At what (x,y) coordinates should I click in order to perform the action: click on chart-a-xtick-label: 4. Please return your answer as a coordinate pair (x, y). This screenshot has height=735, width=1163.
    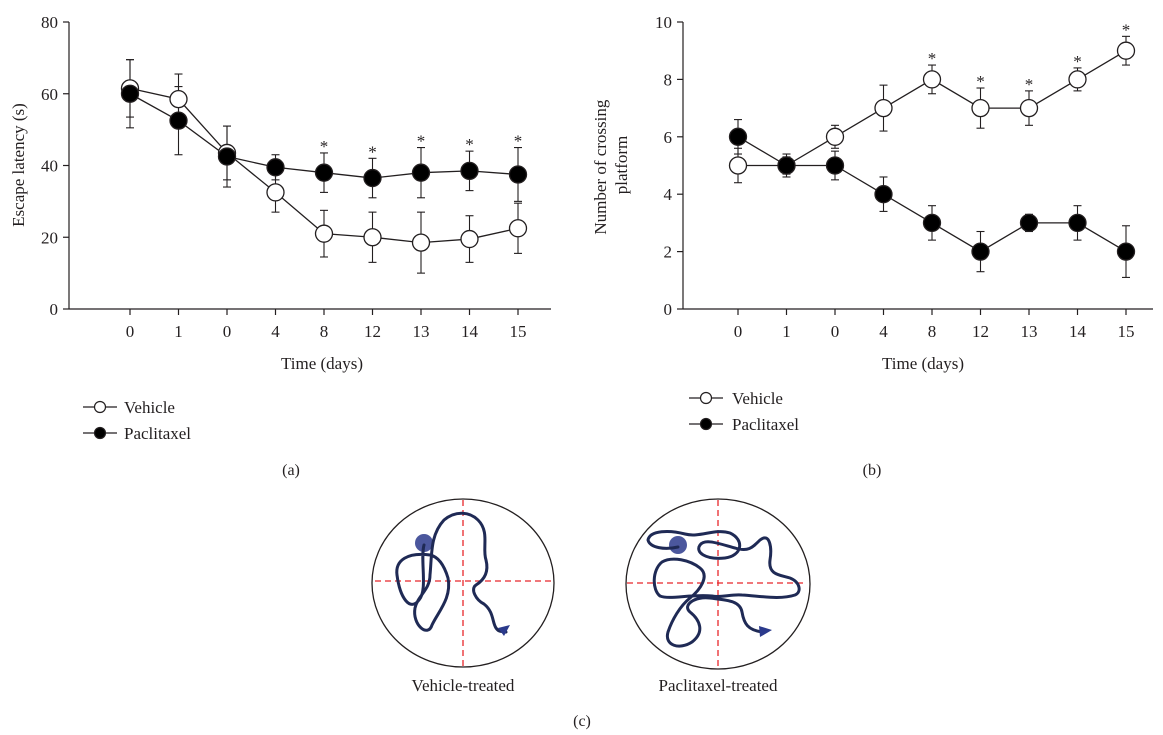
    Looking at the image, I should click on (275, 331).